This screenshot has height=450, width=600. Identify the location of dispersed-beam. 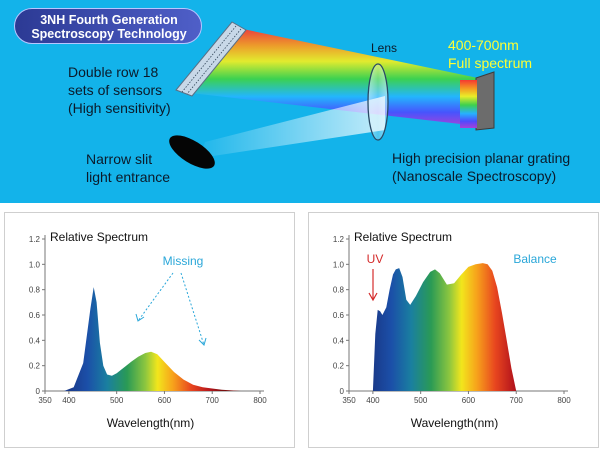
(330, 77).